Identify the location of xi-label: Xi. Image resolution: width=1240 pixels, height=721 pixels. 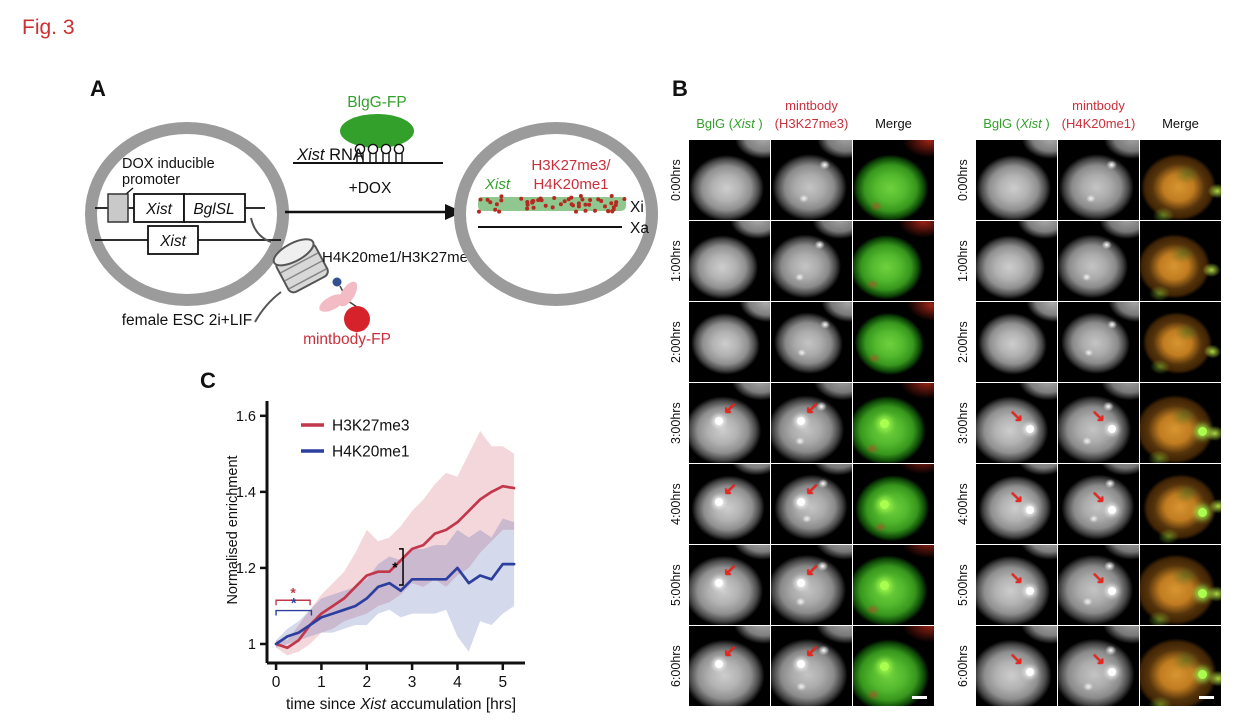
(637, 207).